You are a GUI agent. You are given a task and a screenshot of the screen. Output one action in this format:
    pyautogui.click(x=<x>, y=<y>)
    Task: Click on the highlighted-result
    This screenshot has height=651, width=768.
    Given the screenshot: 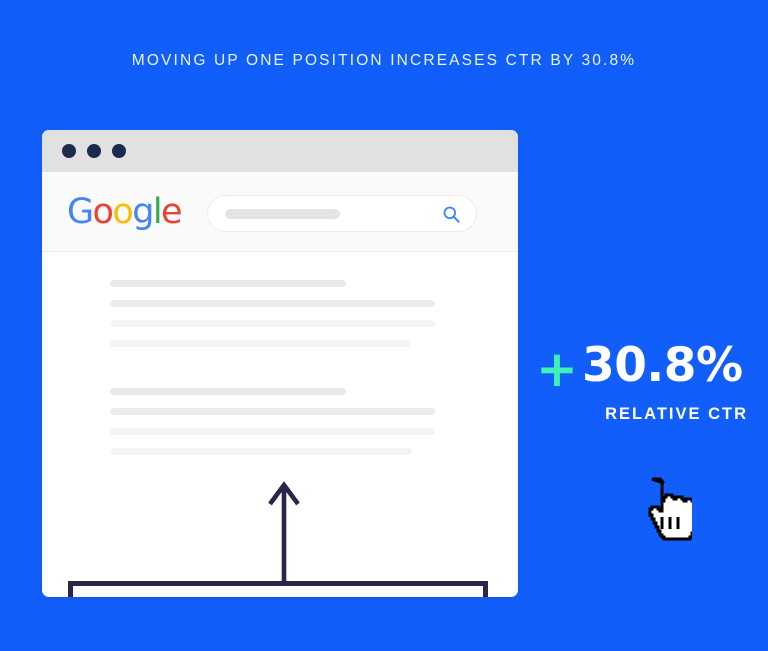 What is the action you would take?
    pyautogui.click(x=278, y=589)
    